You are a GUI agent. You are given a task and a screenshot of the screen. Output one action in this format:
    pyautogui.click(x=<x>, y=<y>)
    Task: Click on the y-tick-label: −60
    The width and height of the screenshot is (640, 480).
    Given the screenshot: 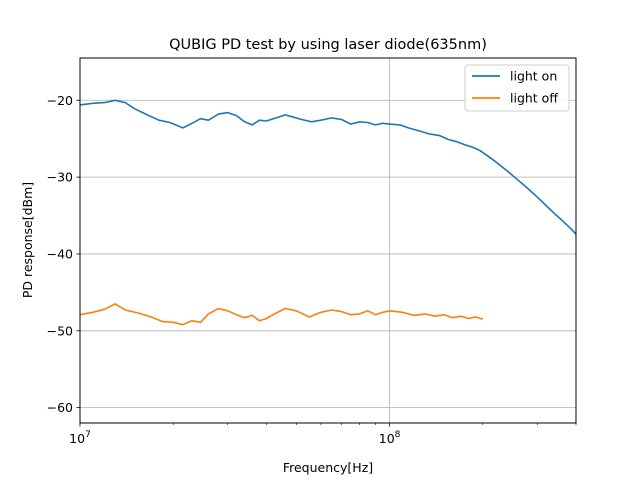 What is the action you would take?
    pyautogui.click(x=60, y=407)
    